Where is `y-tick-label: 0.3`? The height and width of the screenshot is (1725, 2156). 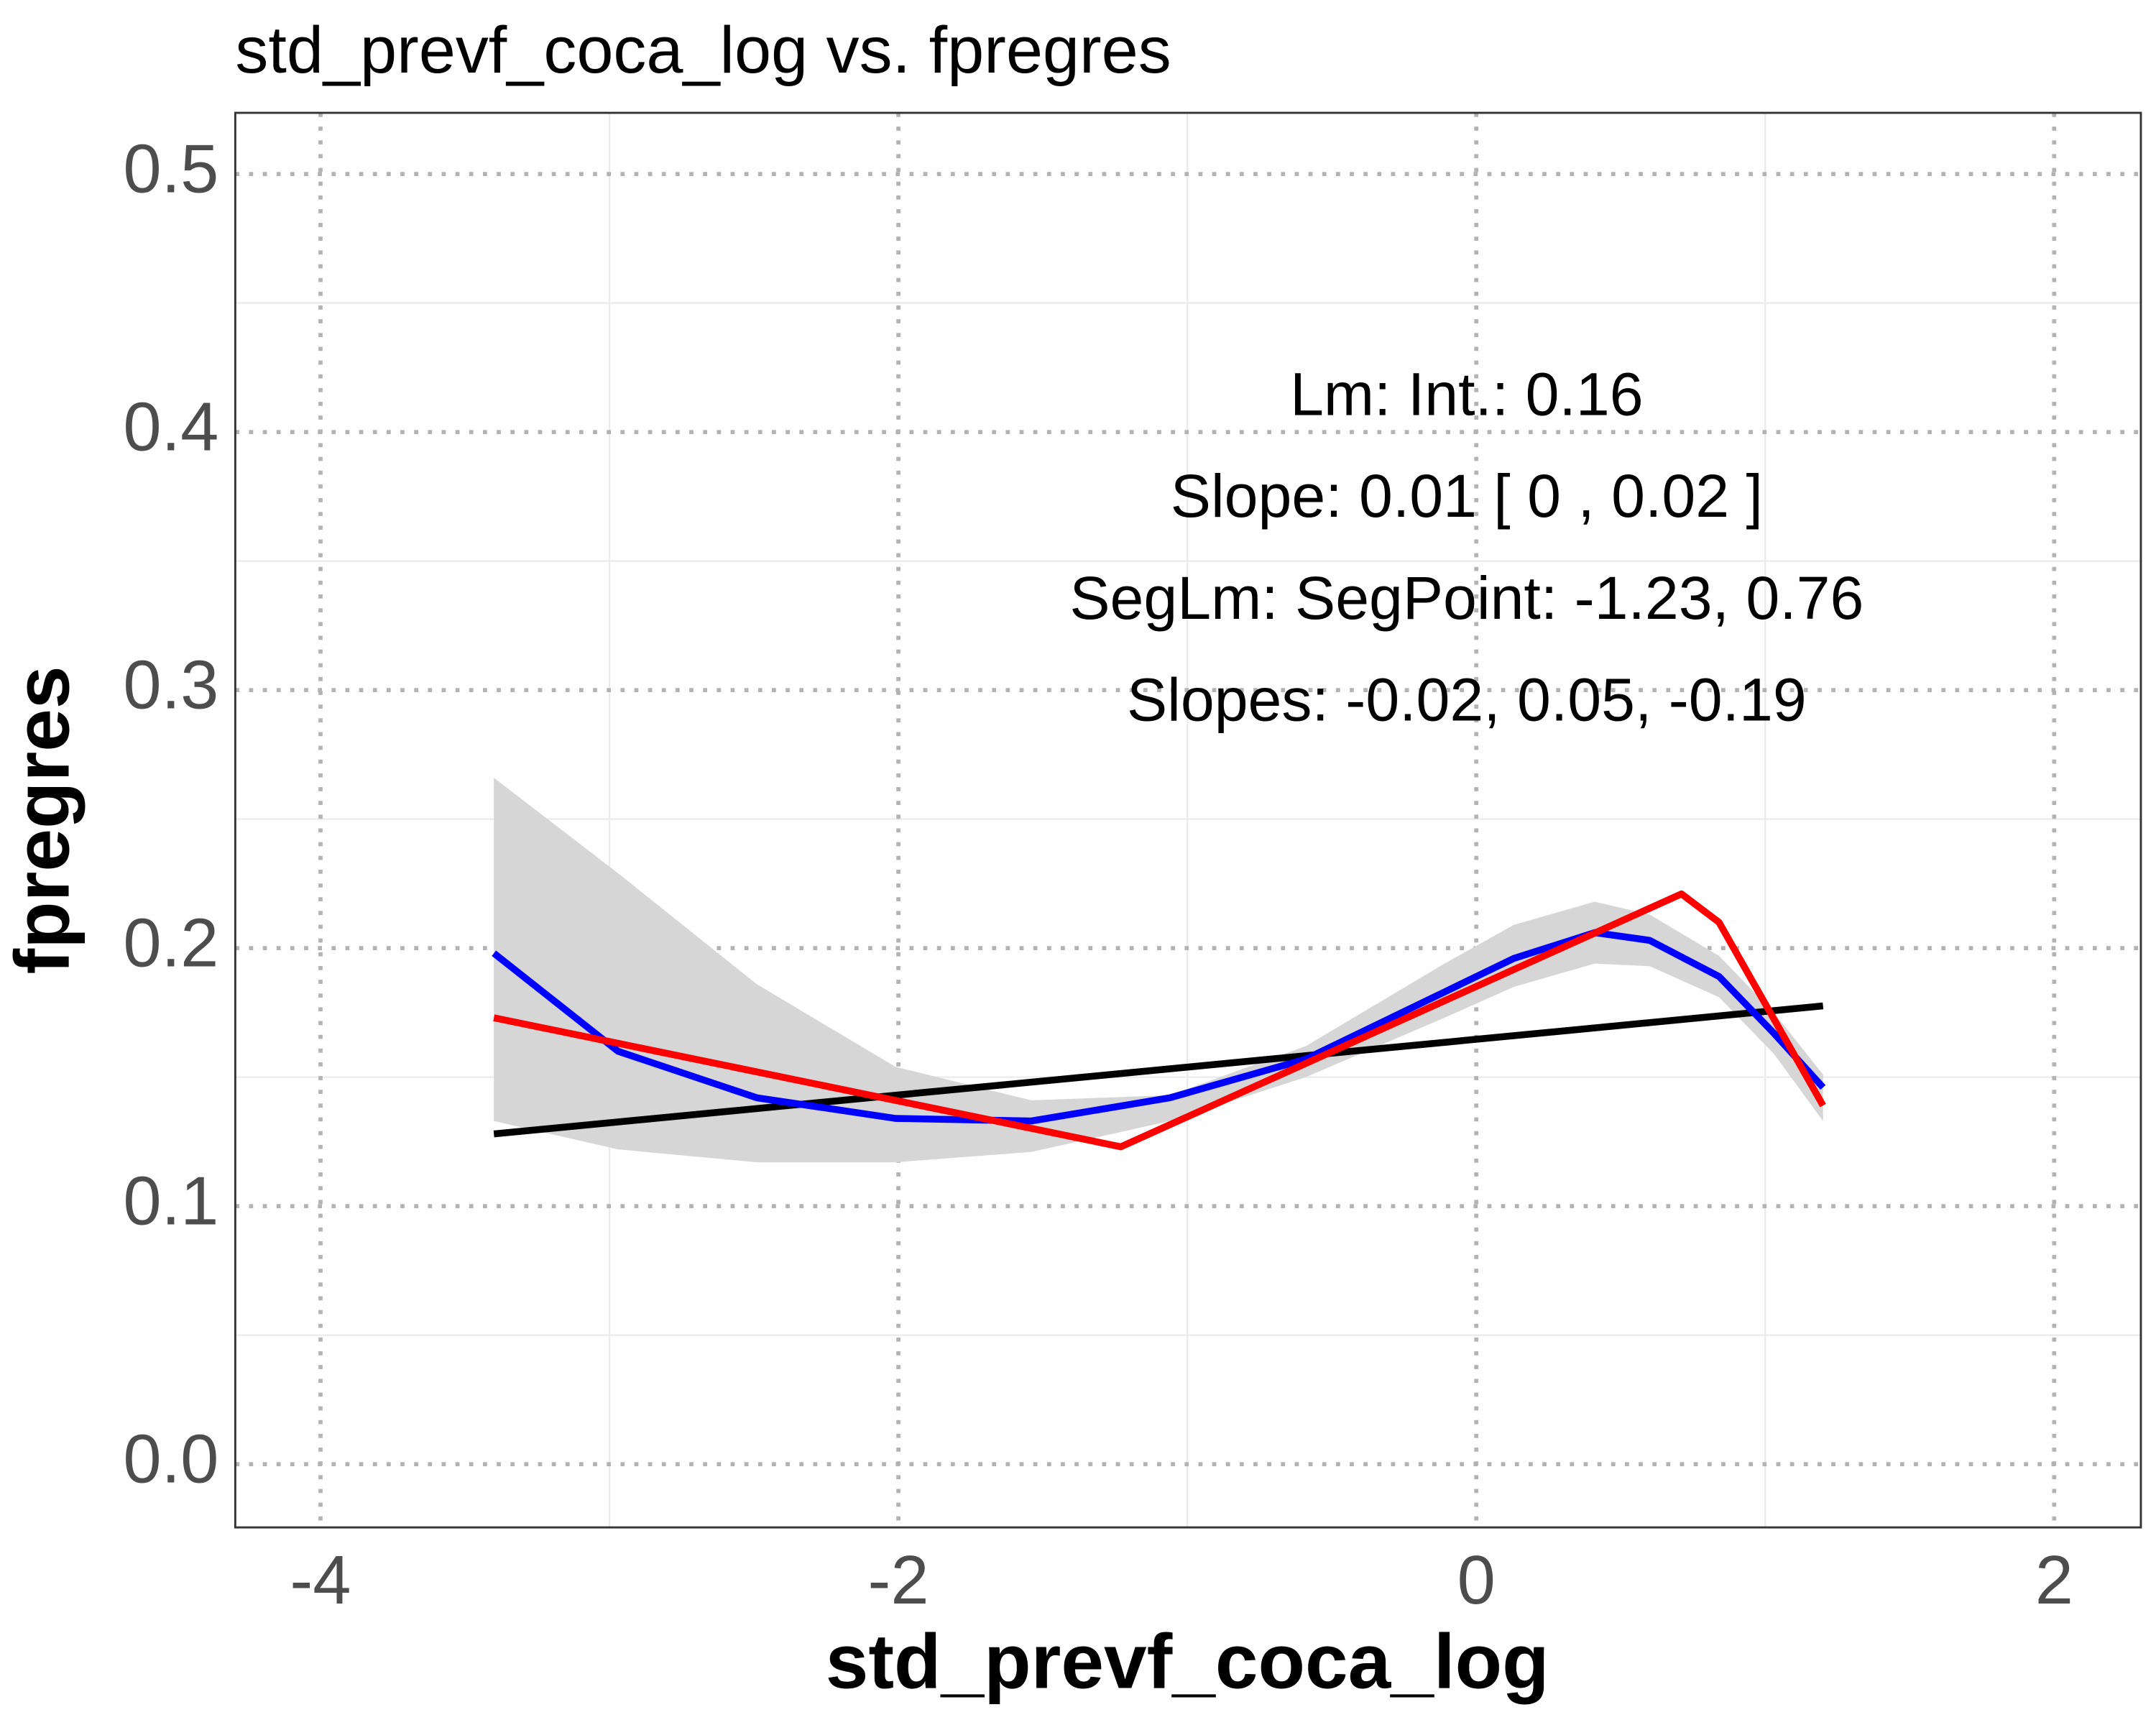
y-tick-label: 0.3 is located at coordinates (170, 684).